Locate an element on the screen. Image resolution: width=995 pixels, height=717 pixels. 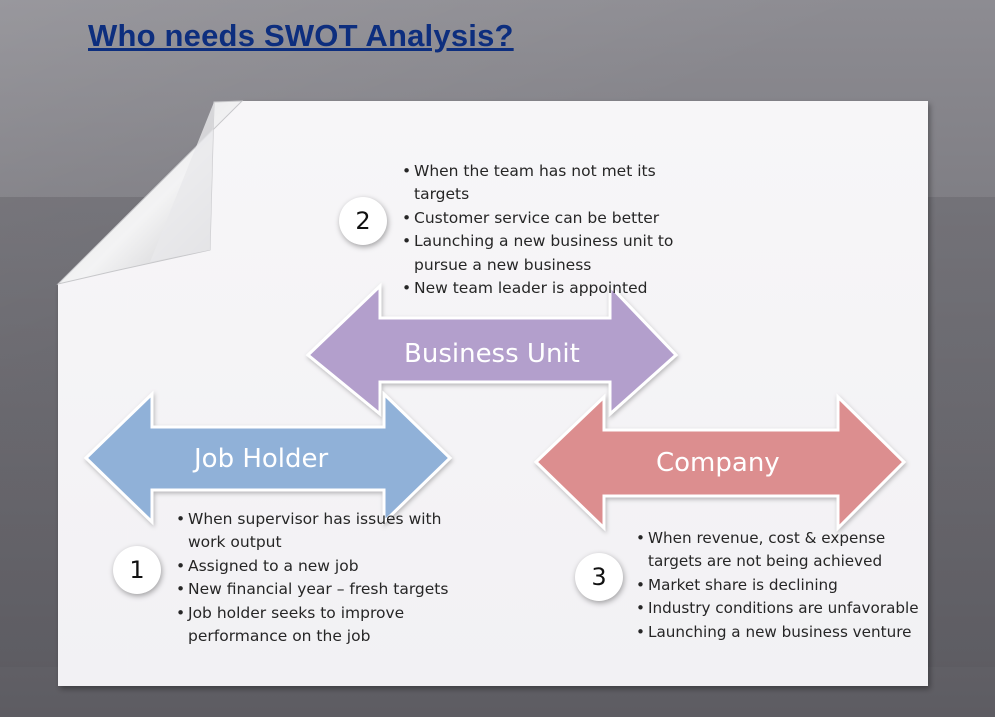
job-holder-arrow is located at coordinates (268, 458).